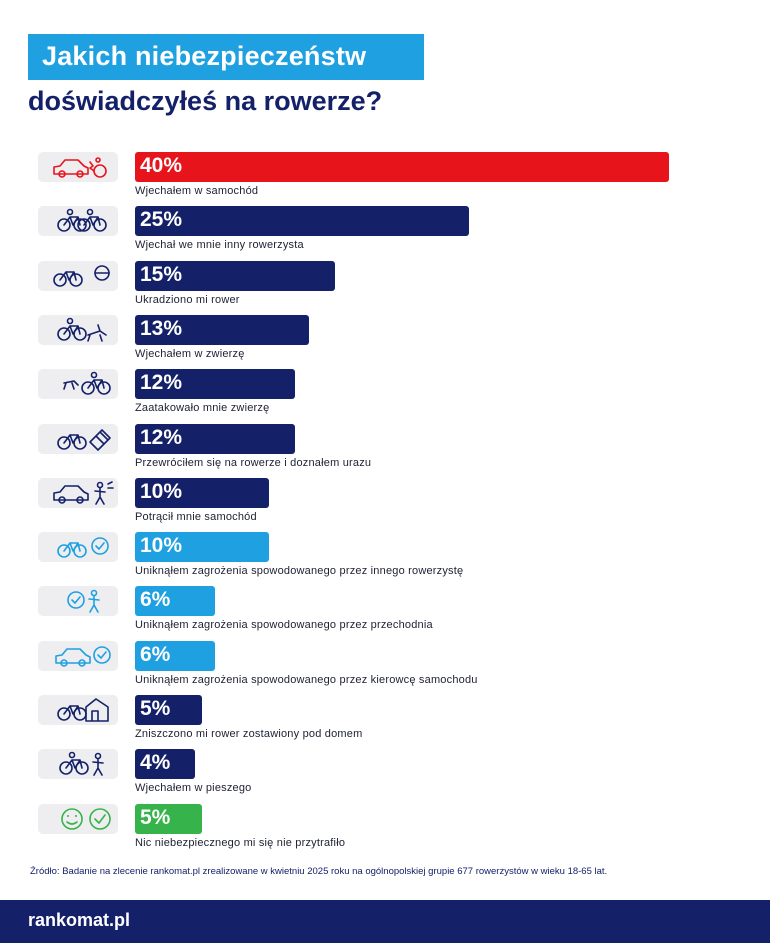 Image resolution: width=770 pixels, height=943 pixels. Describe the element at coordinates (161, 274) in the screenshot. I see `bar-value-label: 15%` at that location.